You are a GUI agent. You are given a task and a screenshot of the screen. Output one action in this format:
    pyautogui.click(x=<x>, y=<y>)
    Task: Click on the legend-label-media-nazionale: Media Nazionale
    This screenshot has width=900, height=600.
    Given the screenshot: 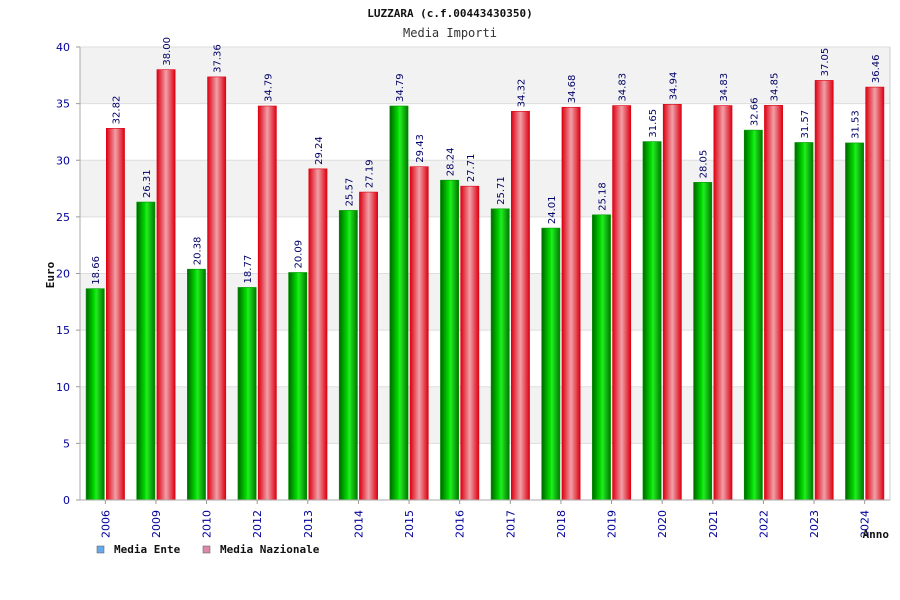 What is the action you would take?
    pyautogui.click(x=270, y=549)
    